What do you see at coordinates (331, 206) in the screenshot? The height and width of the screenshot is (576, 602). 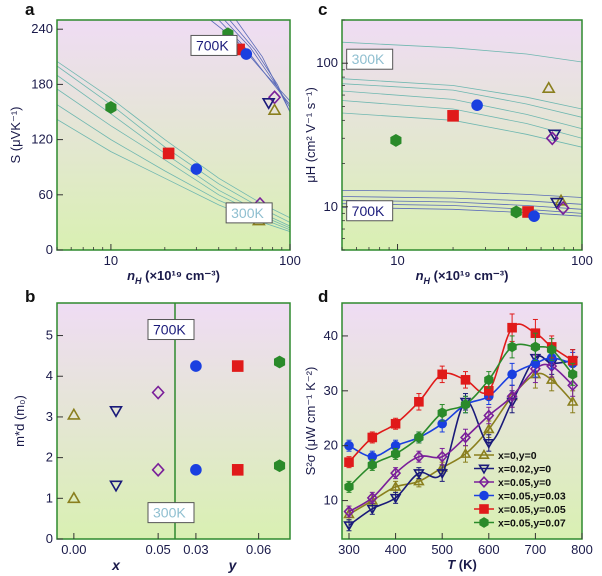 I see `y-tick-label: 10` at bounding box center [331, 206].